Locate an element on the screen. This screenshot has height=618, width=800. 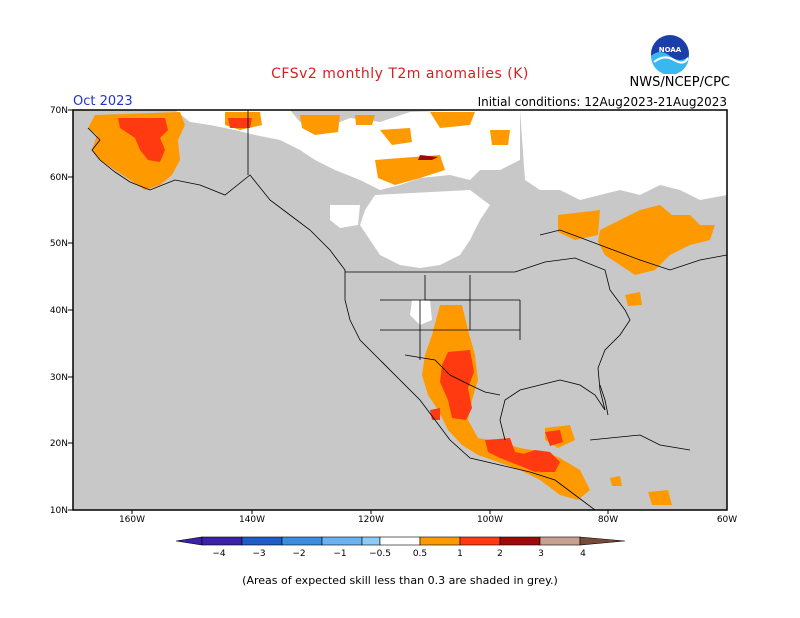
noaa-logo: NOAA is located at coordinates (670, 54).